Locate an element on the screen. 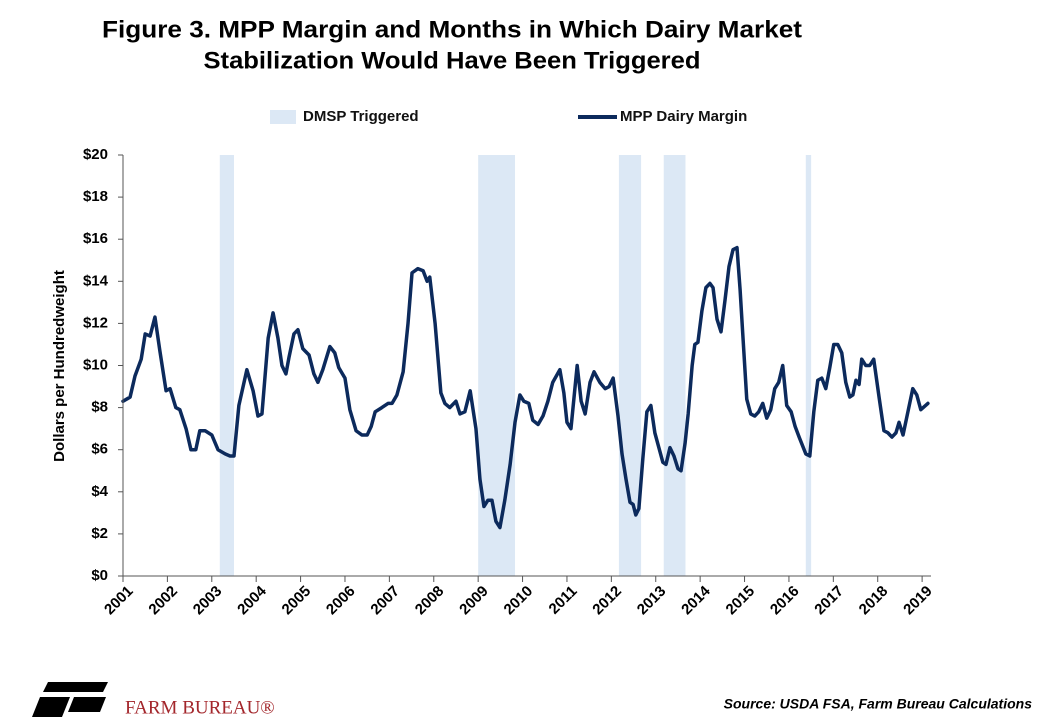 This screenshot has width=1052, height=722. y-tick-label: $20 is located at coordinates (95, 154).